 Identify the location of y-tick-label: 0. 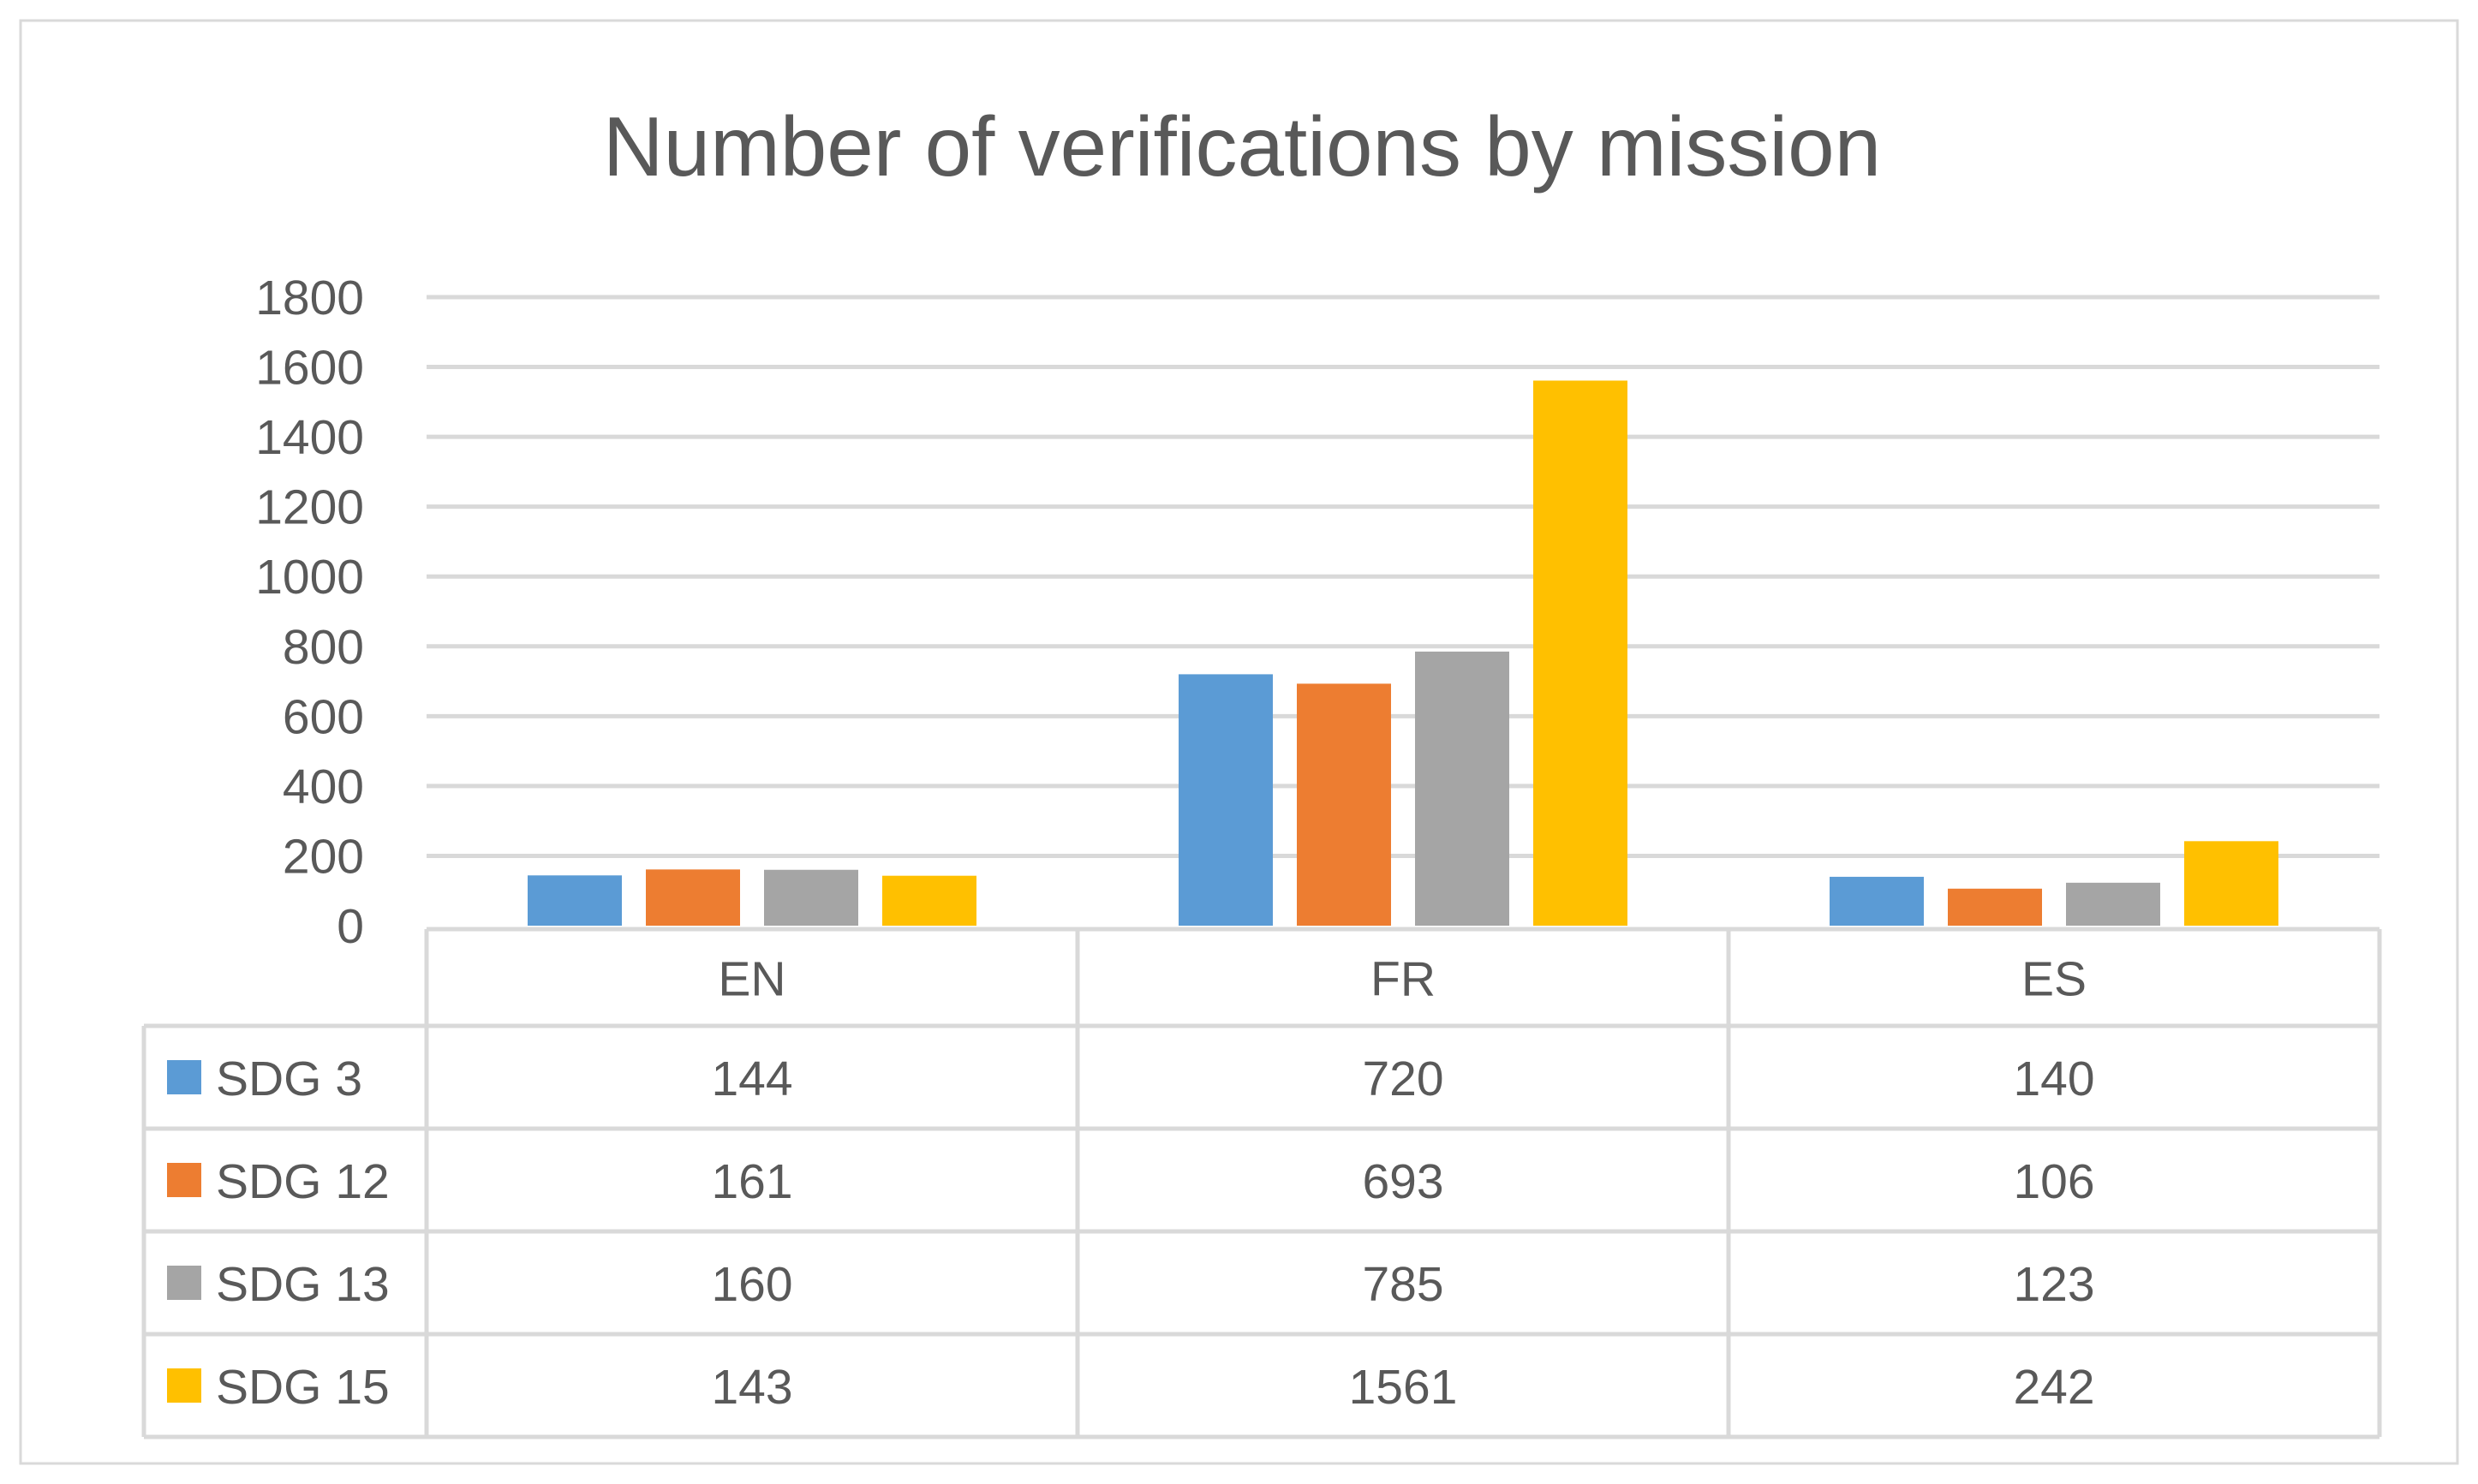
(351, 927).